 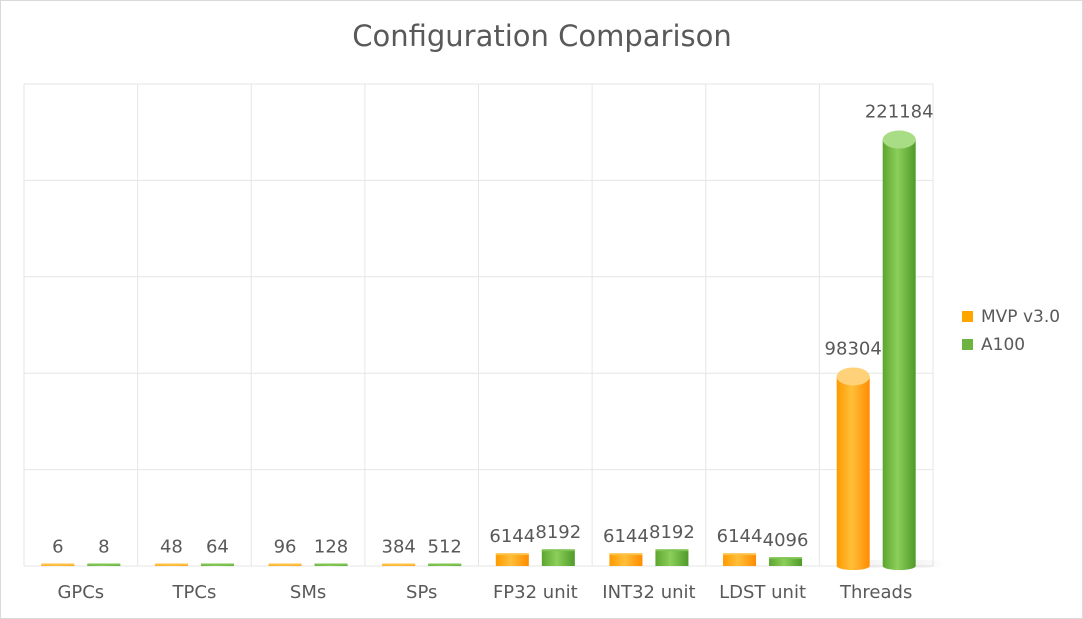 I want to click on bar-a100-gpcs, so click(x=104, y=564).